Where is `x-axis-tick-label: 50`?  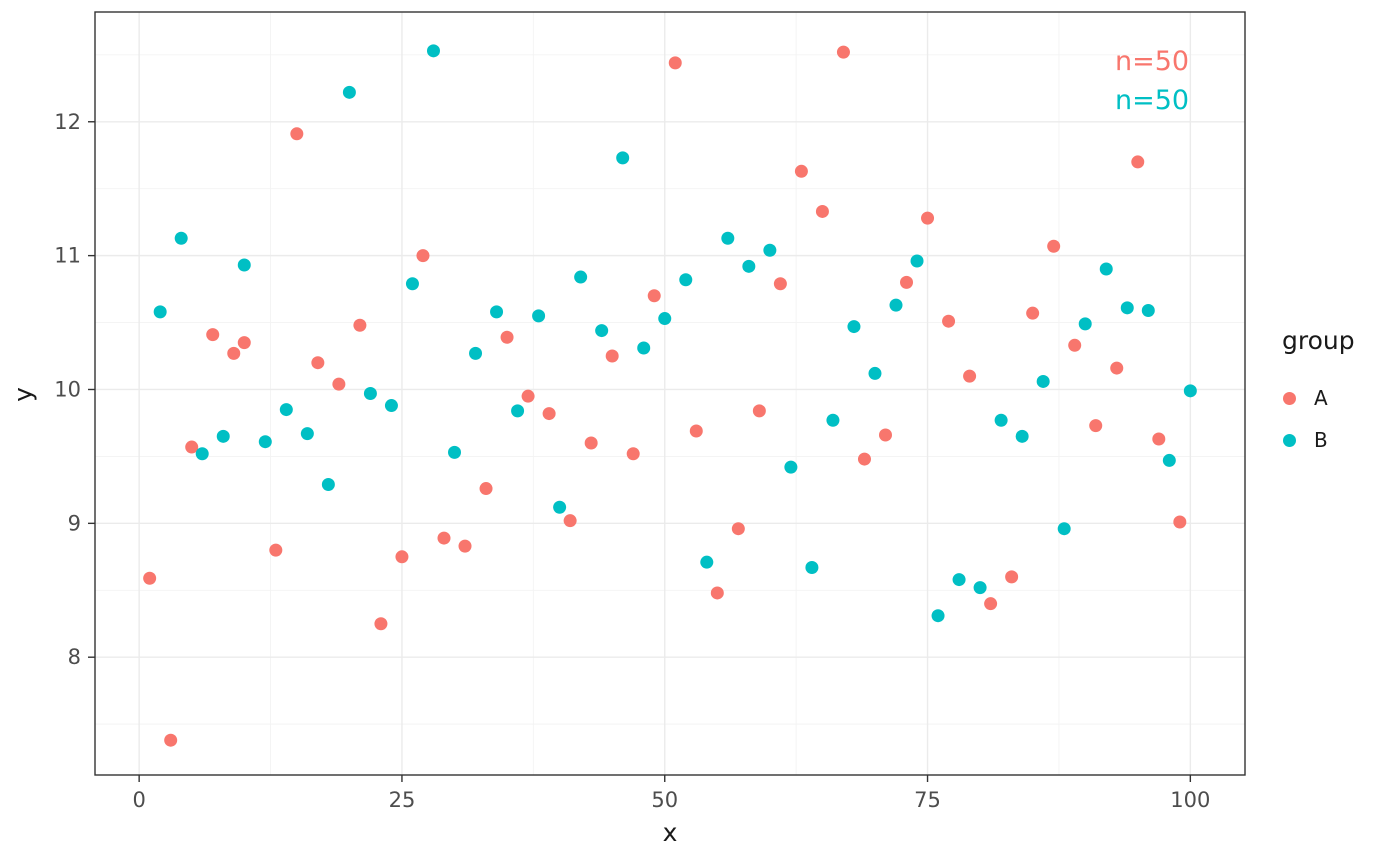 x-axis-tick-label: 50 is located at coordinates (664, 800).